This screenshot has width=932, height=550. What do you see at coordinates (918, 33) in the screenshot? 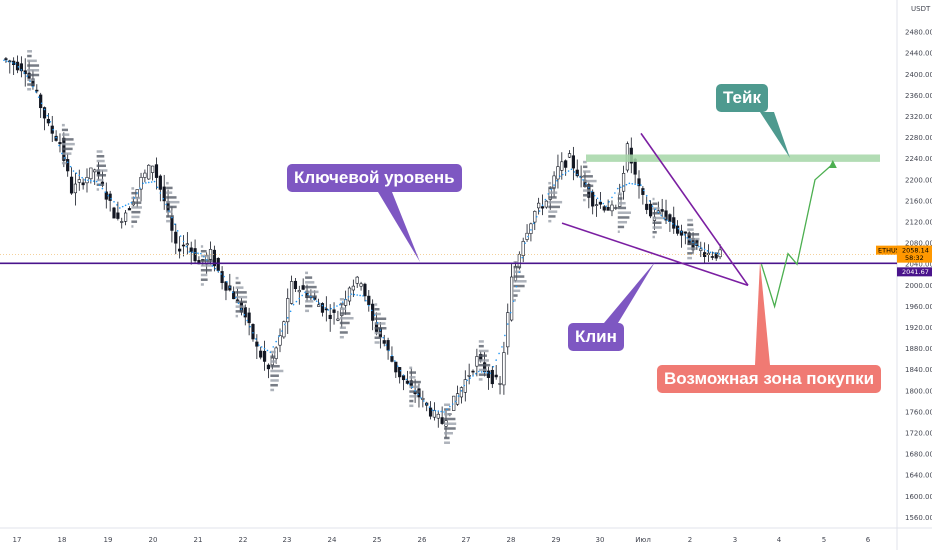
I see `price-tick-label: 2480.00` at bounding box center [918, 33].